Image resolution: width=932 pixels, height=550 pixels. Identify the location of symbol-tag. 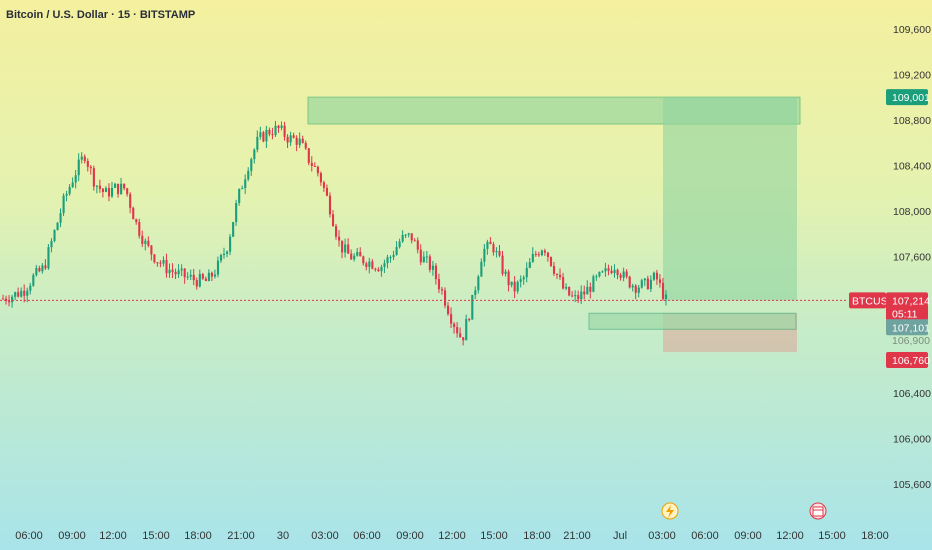
(867, 300).